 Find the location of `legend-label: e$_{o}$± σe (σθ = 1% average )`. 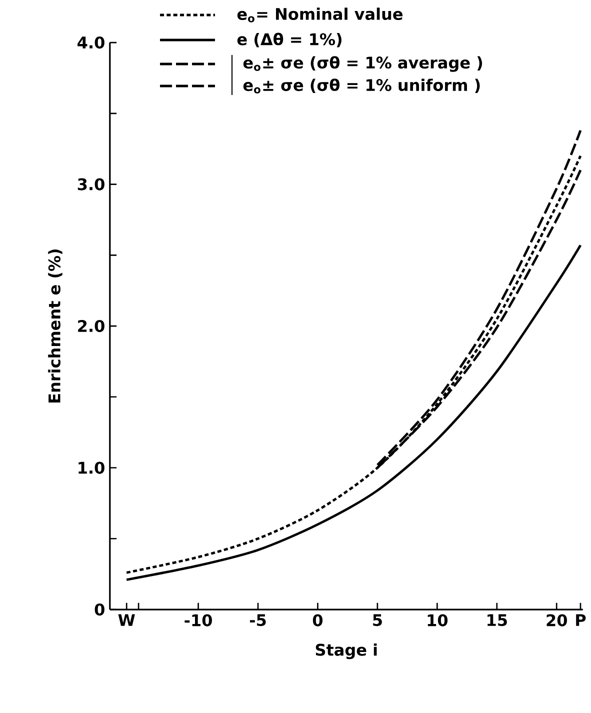

legend-label: e$_{o}$± σe (σθ = 1% average ) is located at coordinates (362, 64).